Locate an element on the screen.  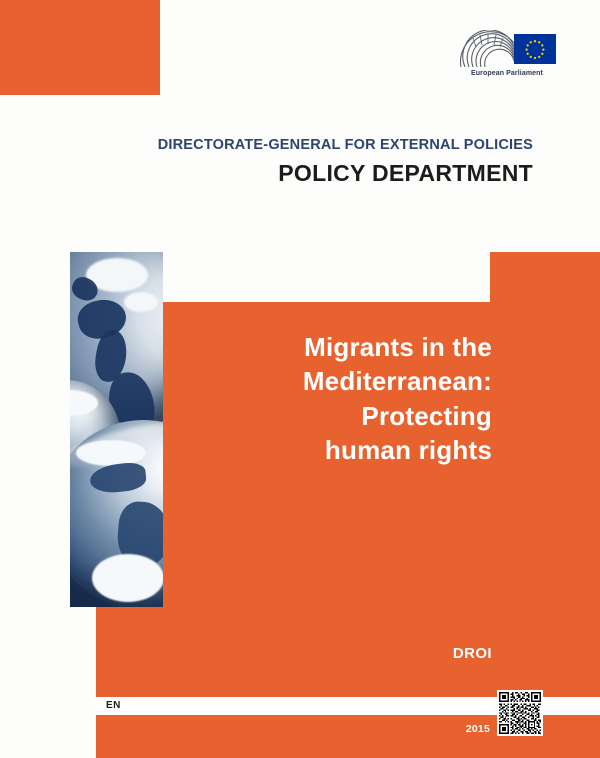
decorative-block-top-left is located at coordinates (80, 47).